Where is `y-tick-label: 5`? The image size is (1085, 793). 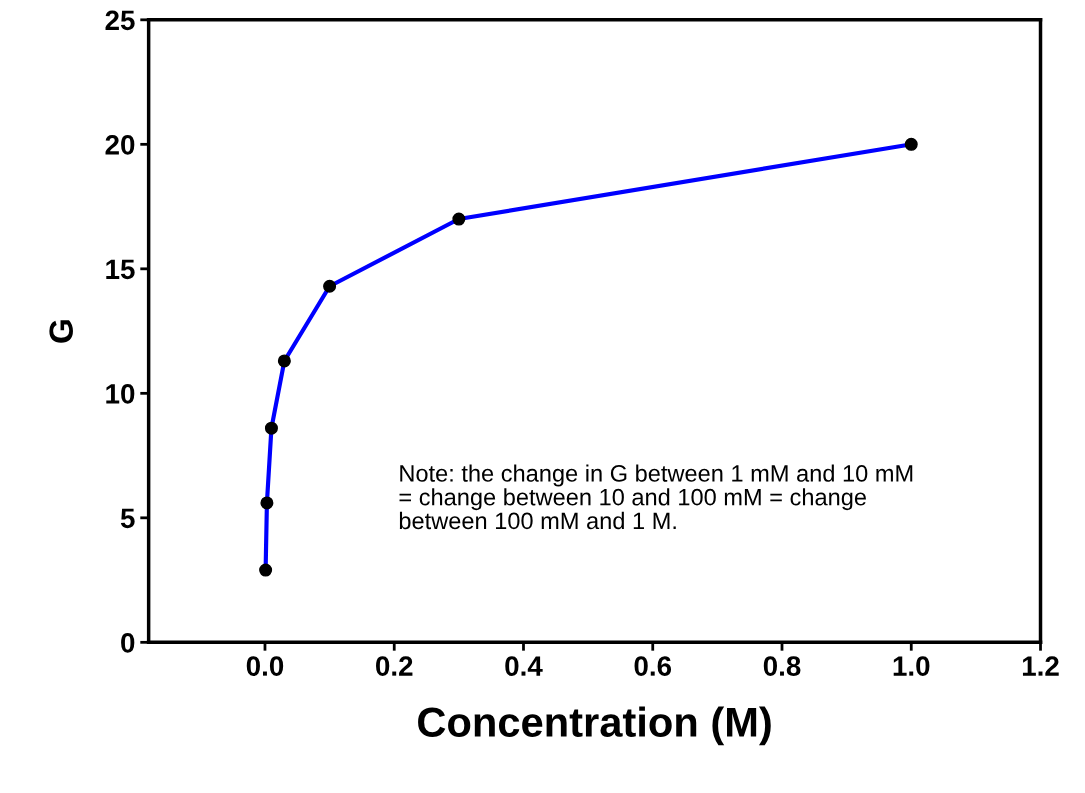 y-tick-label: 5 is located at coordinates (127, 518).